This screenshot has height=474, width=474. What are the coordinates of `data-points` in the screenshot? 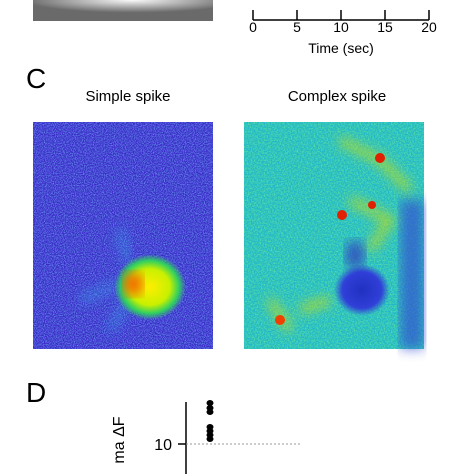 It's located at (210, 421).